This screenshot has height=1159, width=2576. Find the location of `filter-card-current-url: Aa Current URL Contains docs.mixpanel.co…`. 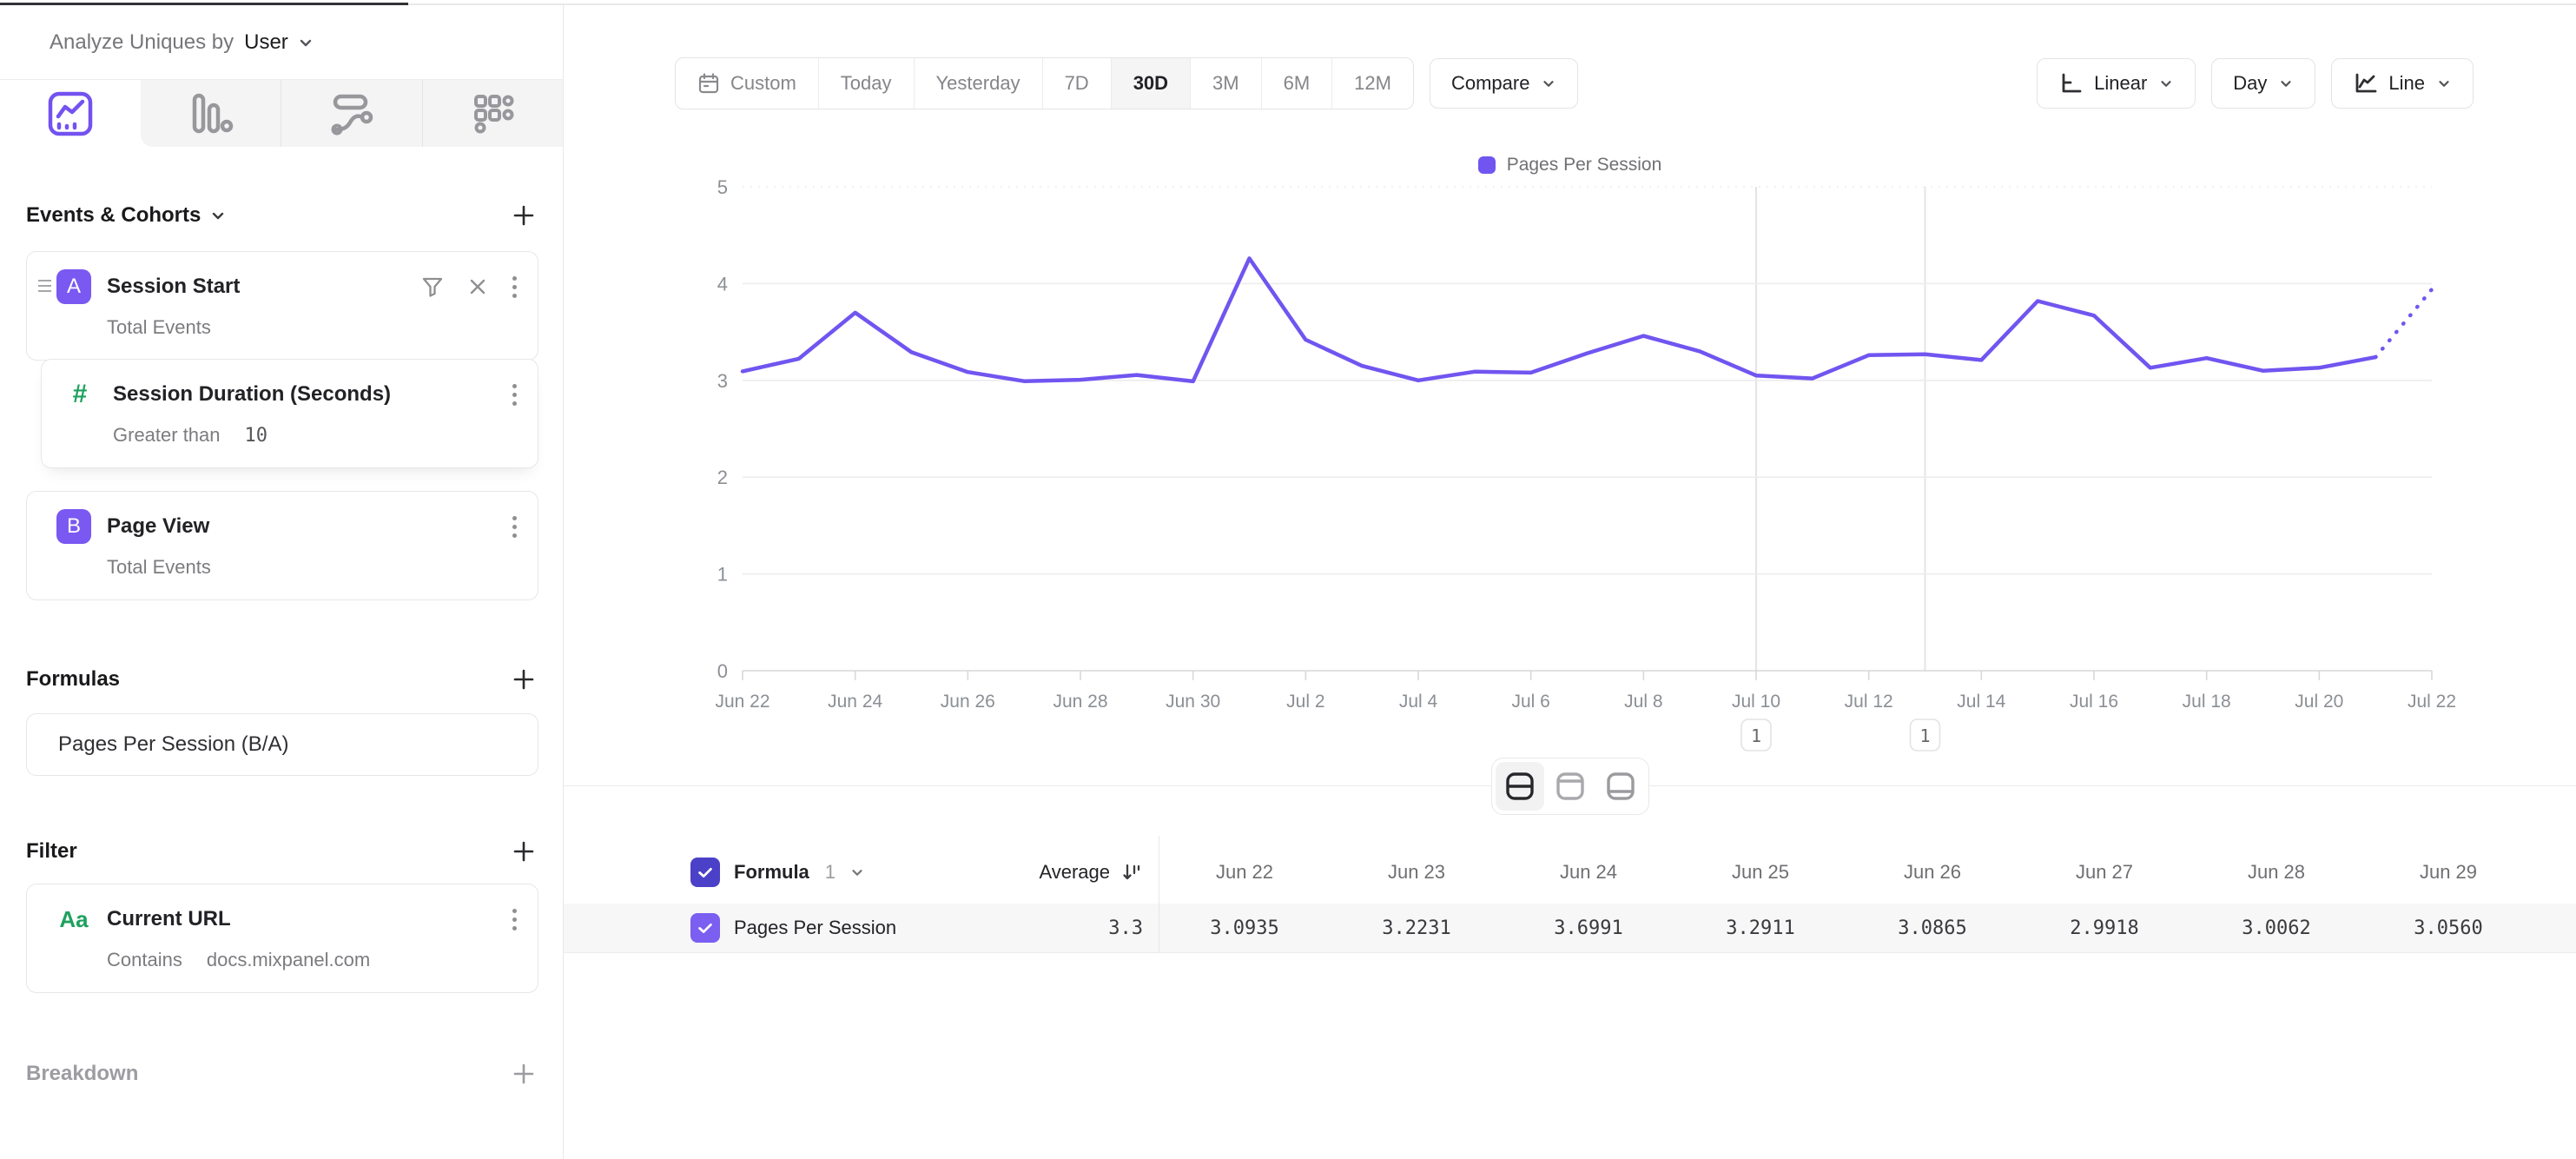

filter-card-current-url: Aa Current URL Contains docs.mixpanel.co… is located at coordinates (282, 939).